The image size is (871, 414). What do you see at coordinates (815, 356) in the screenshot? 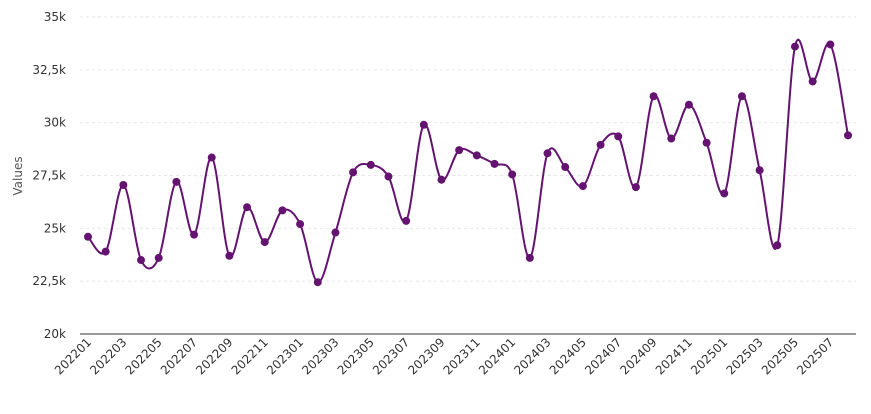
I see `x-tick-label: 202507` at bounding box center [815, 356].